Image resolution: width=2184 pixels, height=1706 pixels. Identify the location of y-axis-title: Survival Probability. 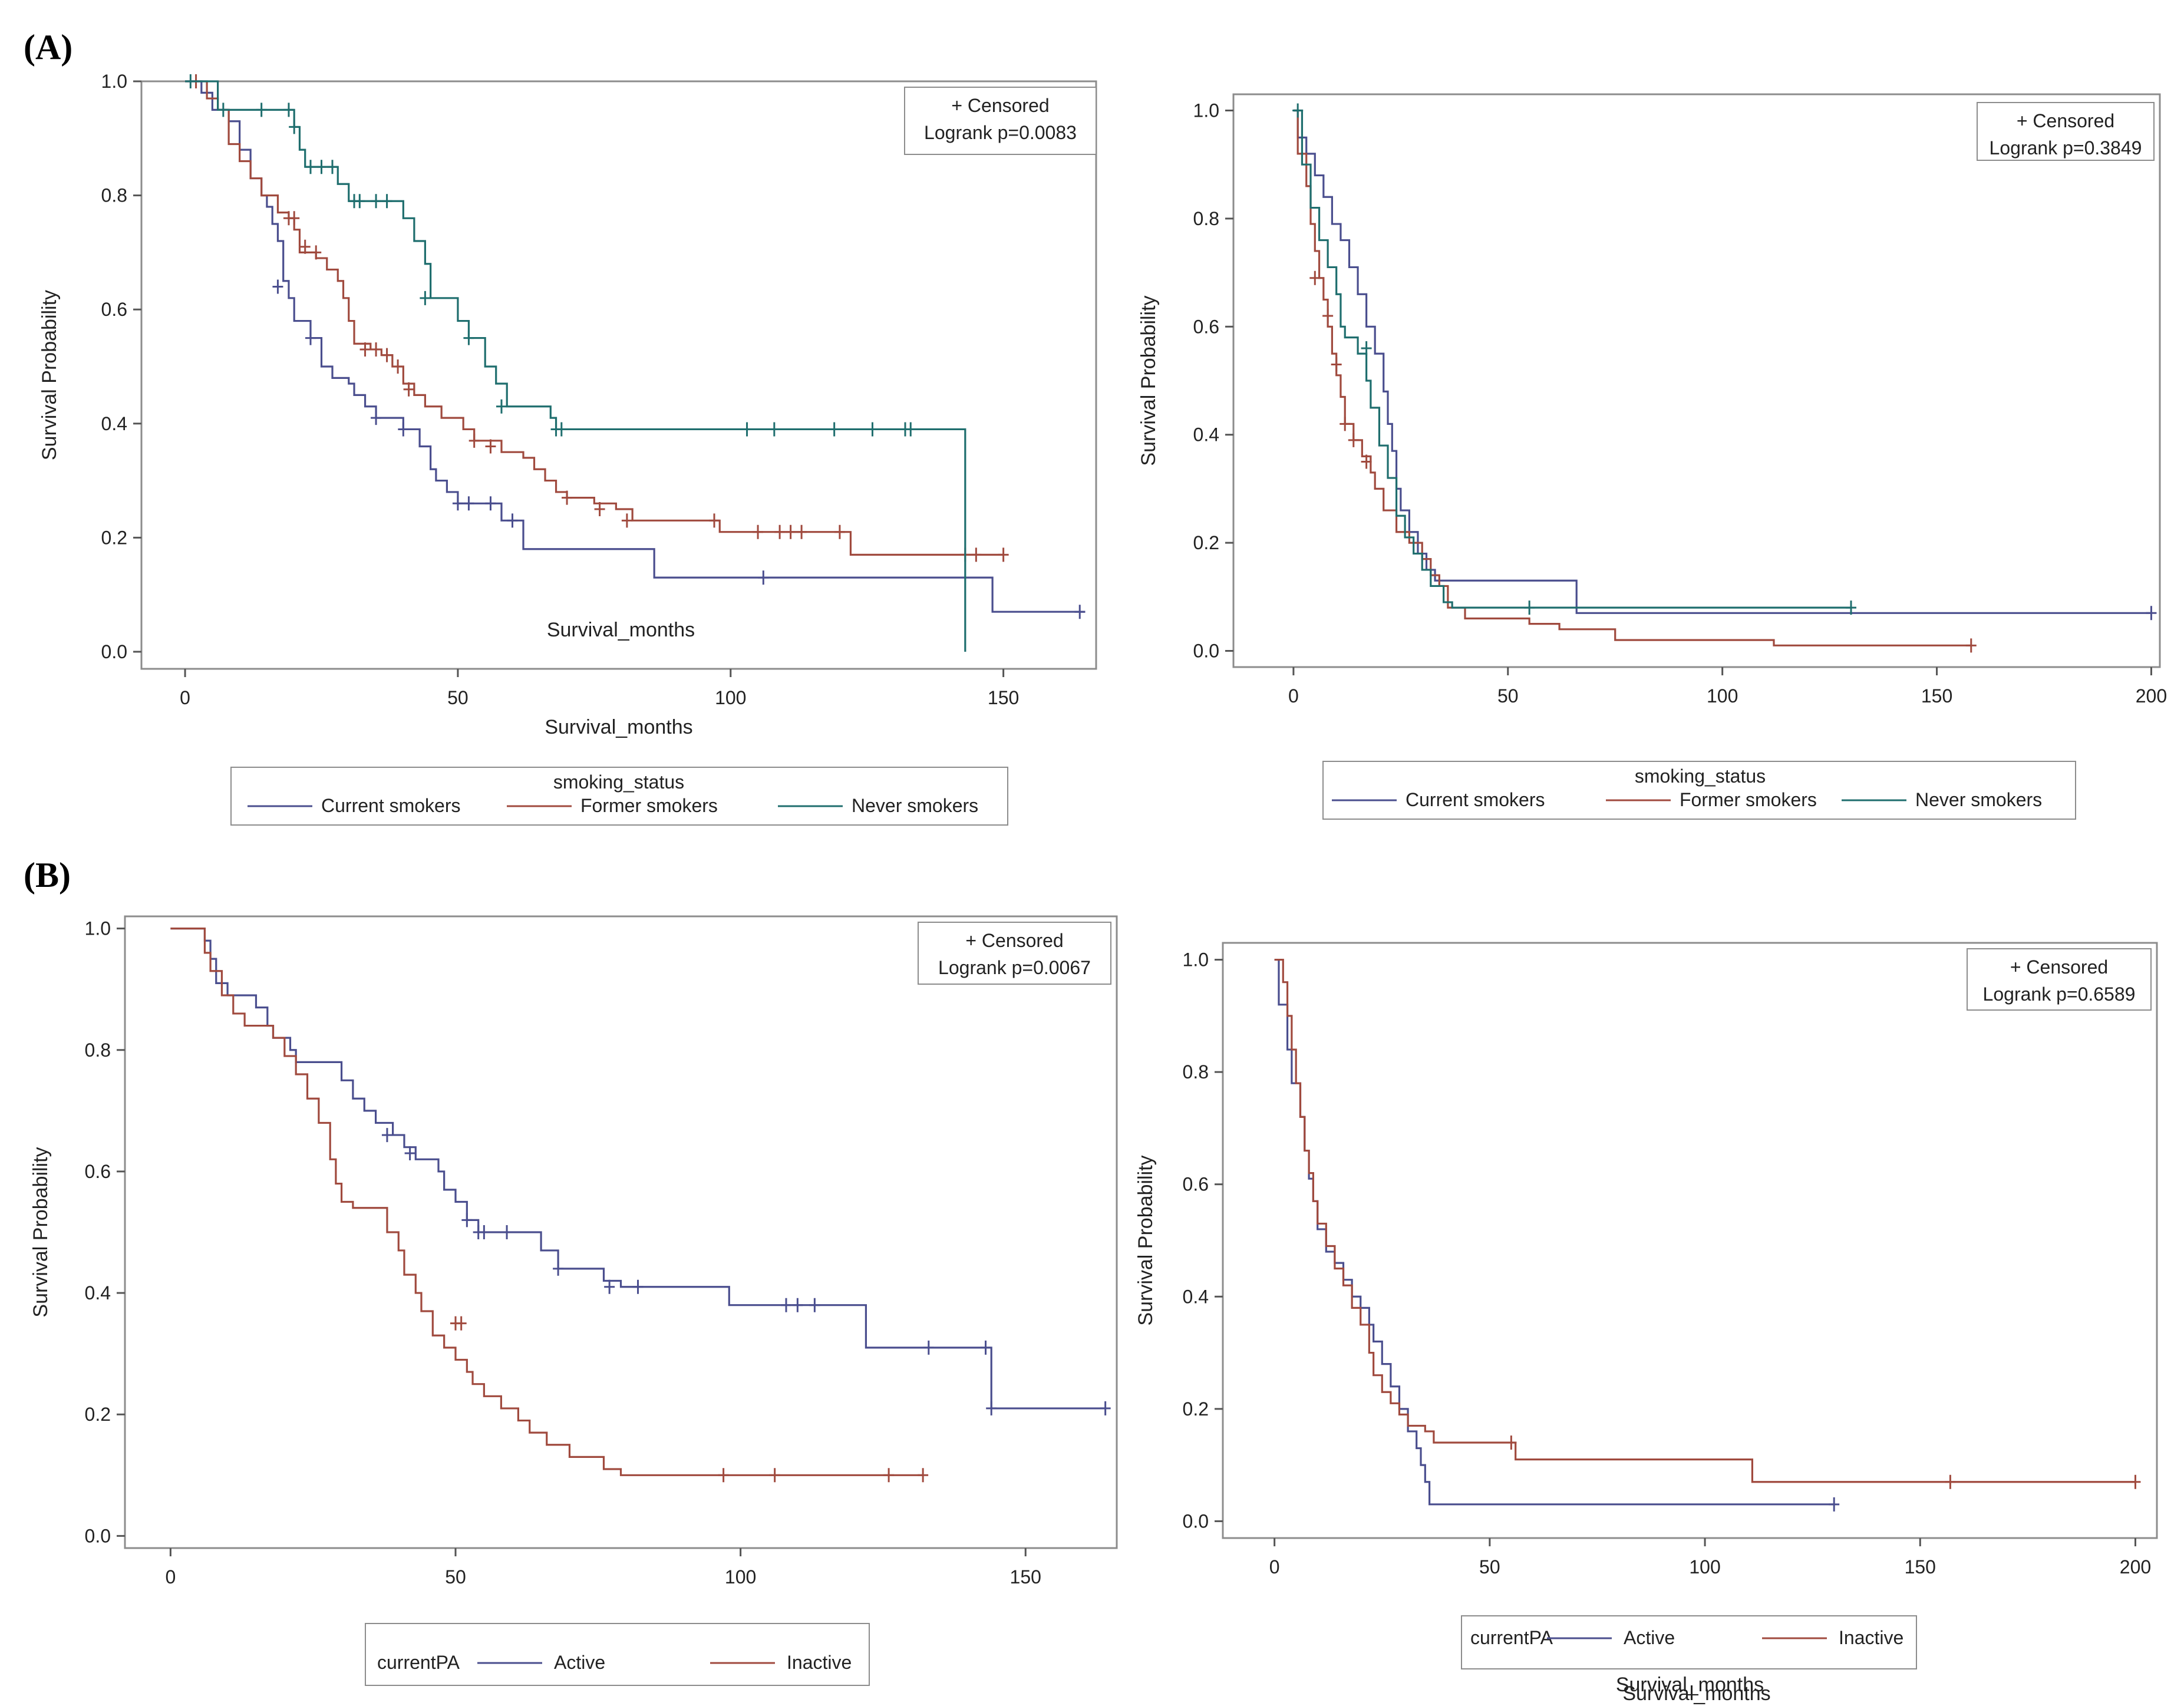
(40, 1232).